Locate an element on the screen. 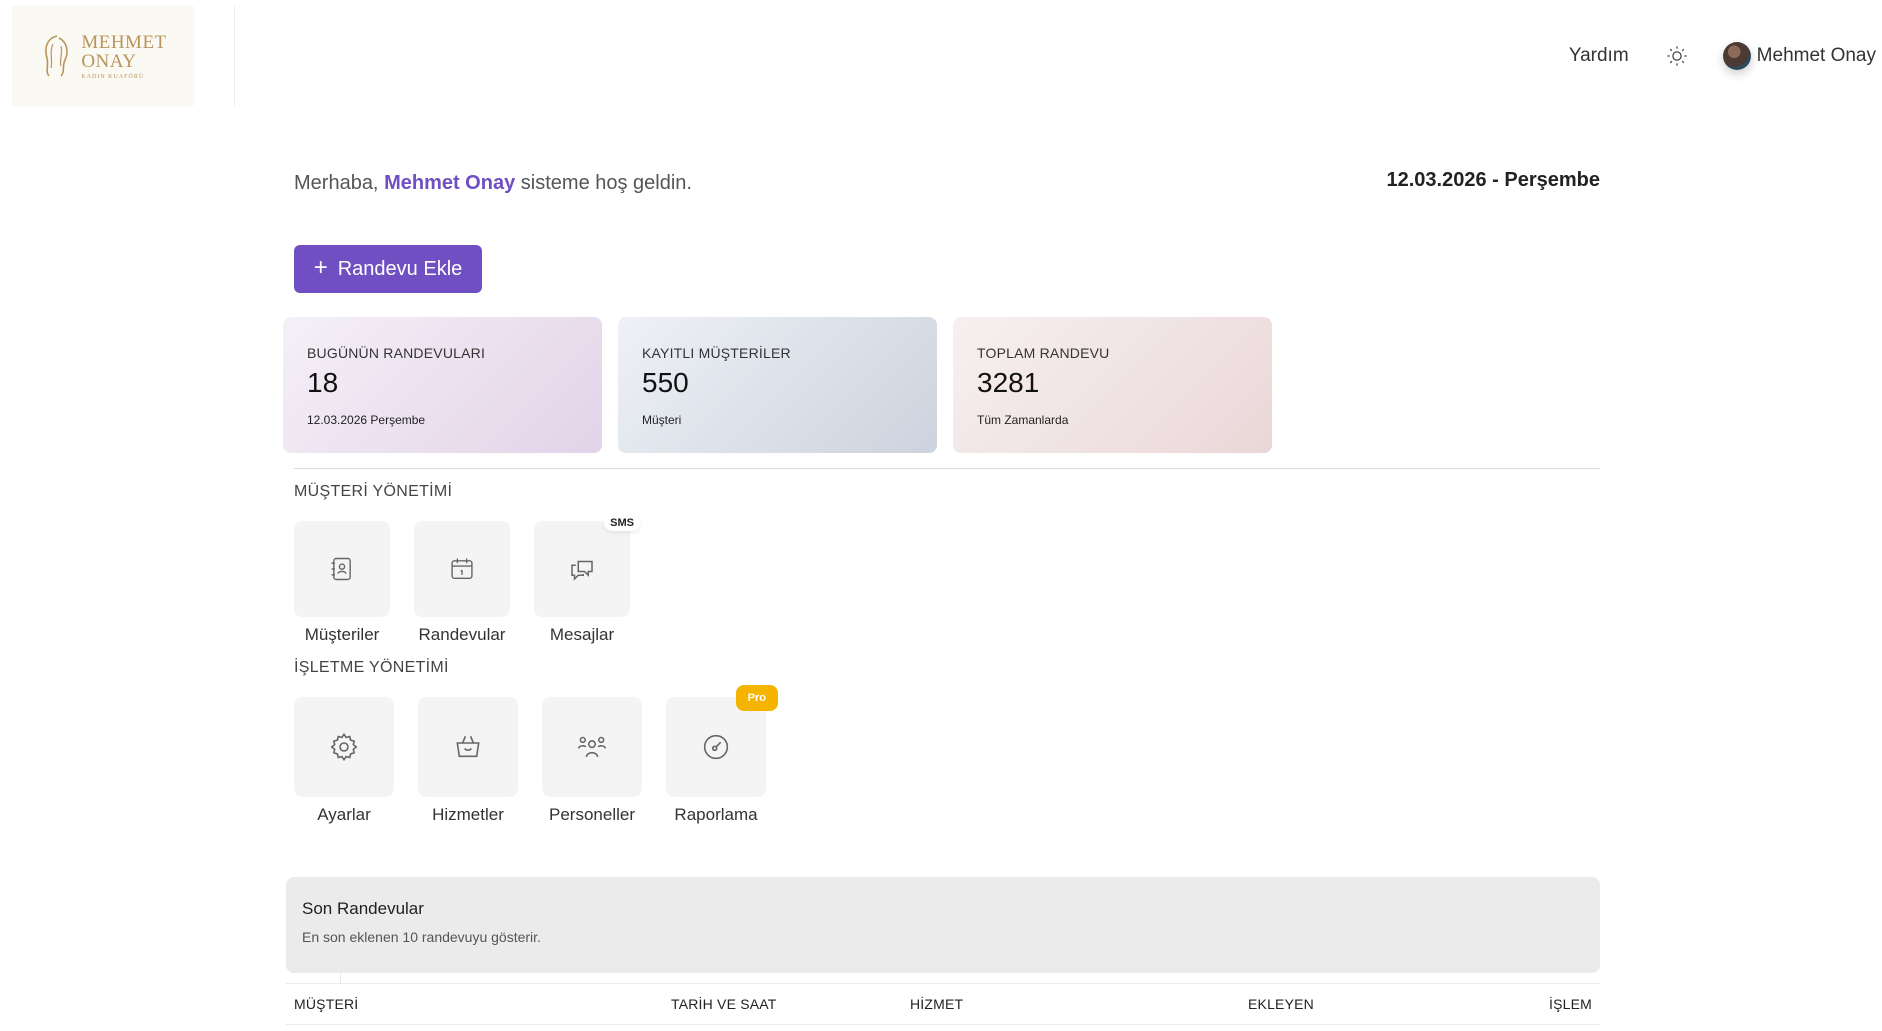 The width and height of the screenshot is (1882, 1031). recent-title: Son Randevular is located at coordinates (363, 908).